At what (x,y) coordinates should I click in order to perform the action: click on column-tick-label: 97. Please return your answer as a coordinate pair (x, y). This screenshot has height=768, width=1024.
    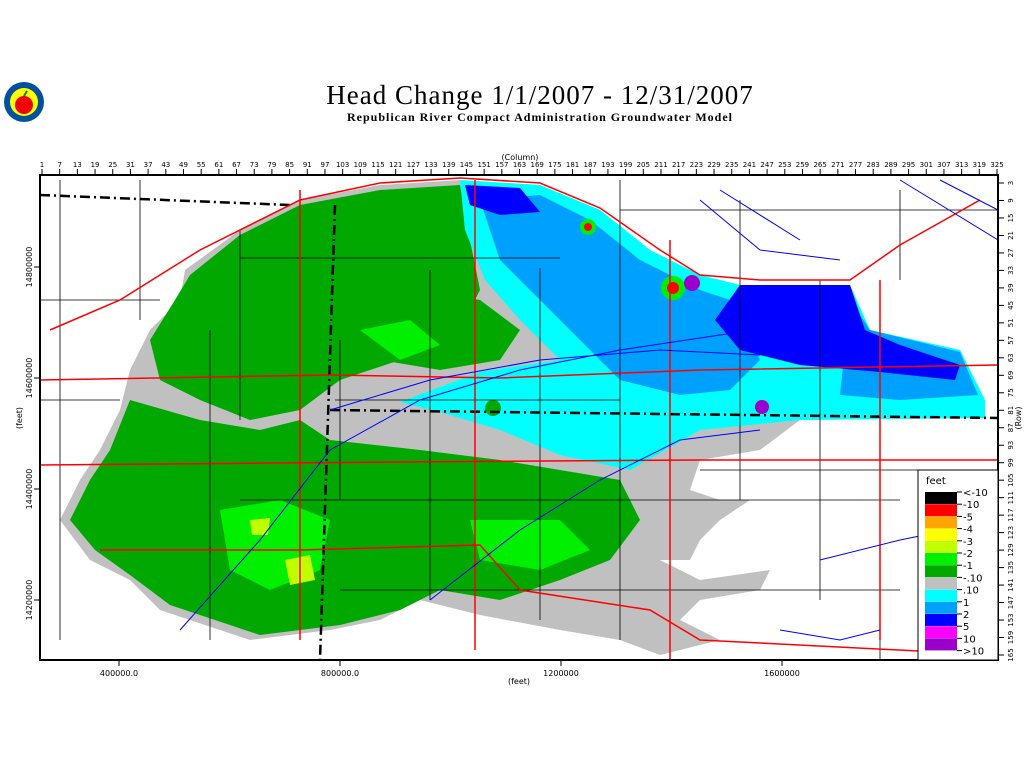
    Looking at the image, I should click on (325, 165).